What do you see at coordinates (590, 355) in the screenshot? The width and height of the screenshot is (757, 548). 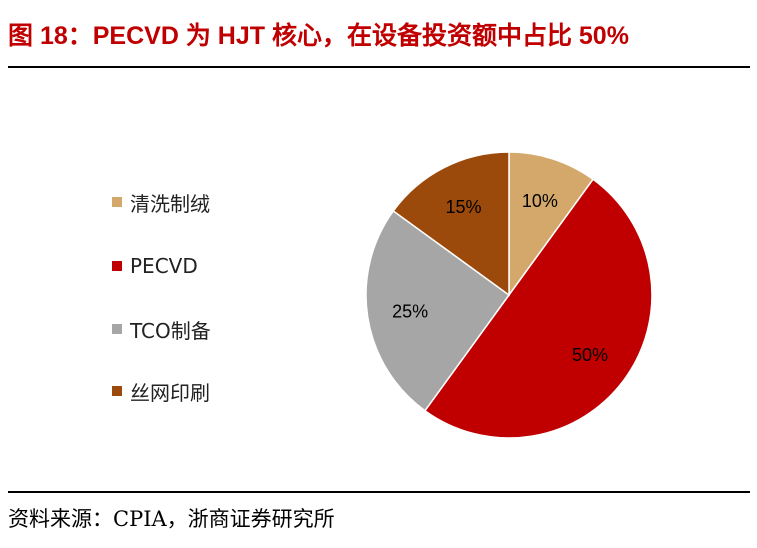 I see `pie-slice-label-pecvd: 50%` at bounding box center [590, 355].